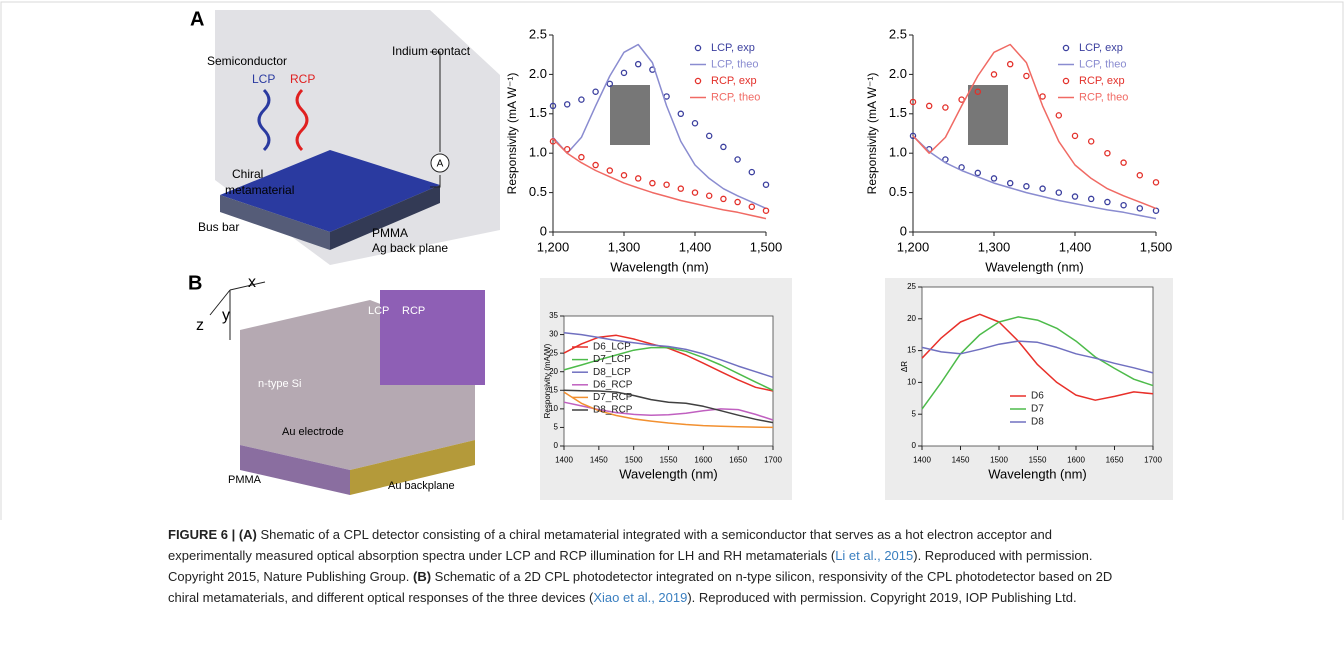 This screenshot has height=647, width=1344. What do you see at coordinates (613, 410) in the screenshot?
I see `legend-label: D8_RCP` at bounding box center [613, 410].